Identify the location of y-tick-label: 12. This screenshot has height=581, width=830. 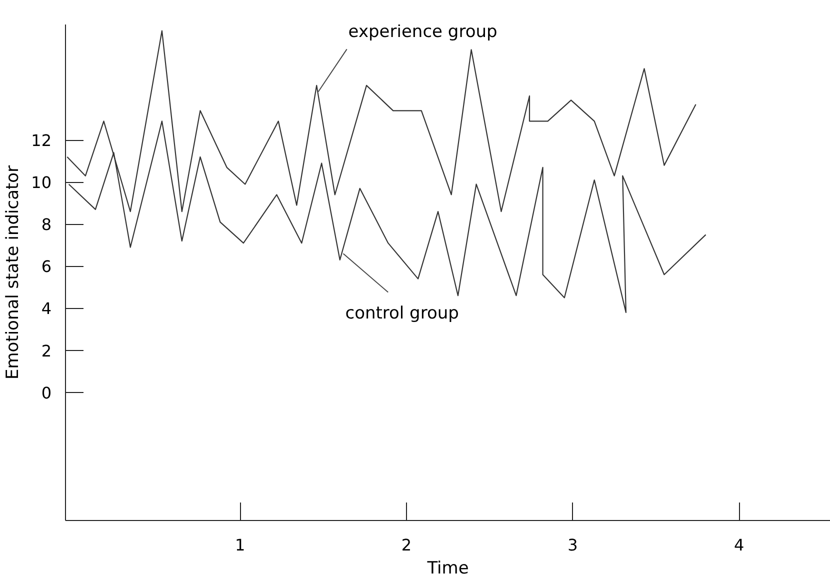
(41, 140).